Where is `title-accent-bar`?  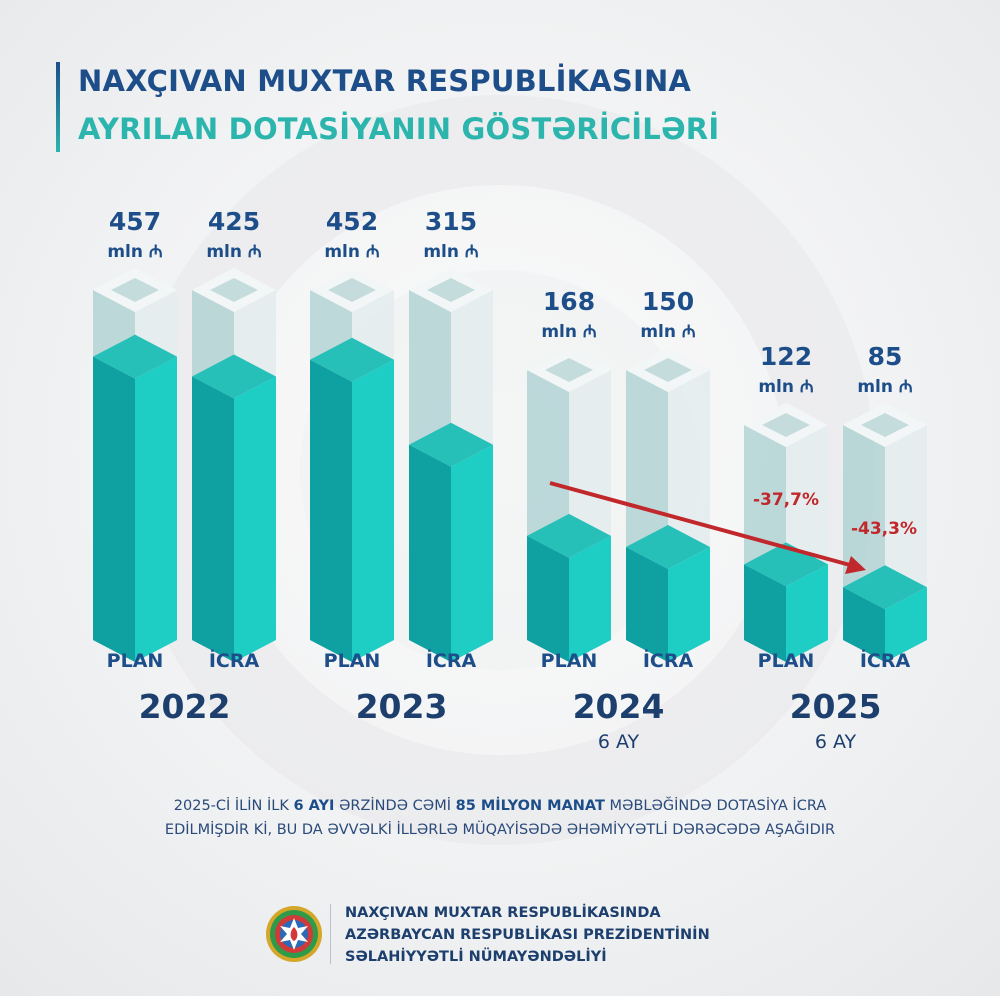
title-accent-bar is located at coordinates (58, 107).